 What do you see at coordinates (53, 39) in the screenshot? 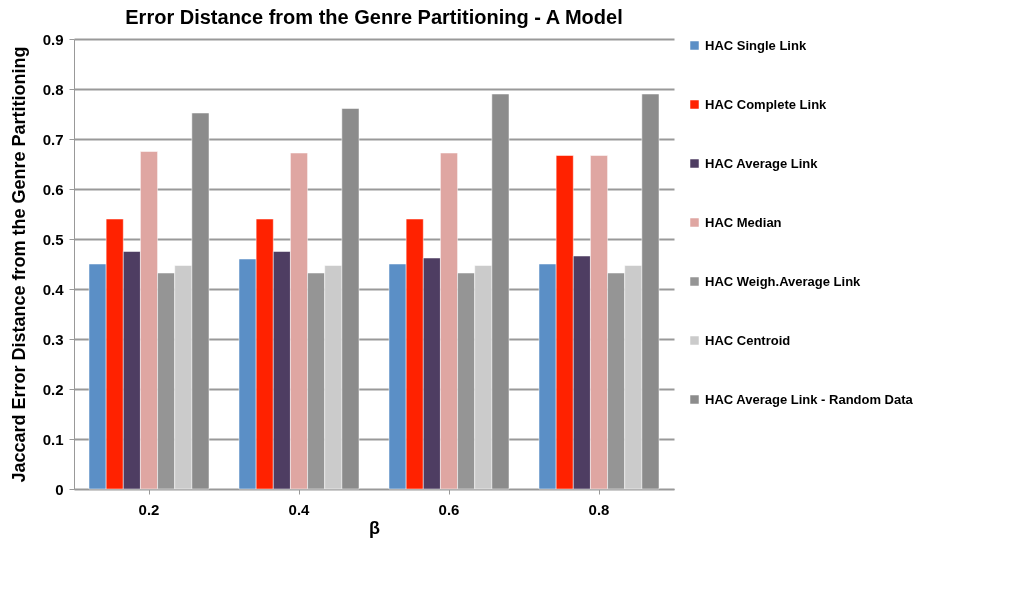
I see `y-tick-label: 0.9` at bounding box center [53, 39].